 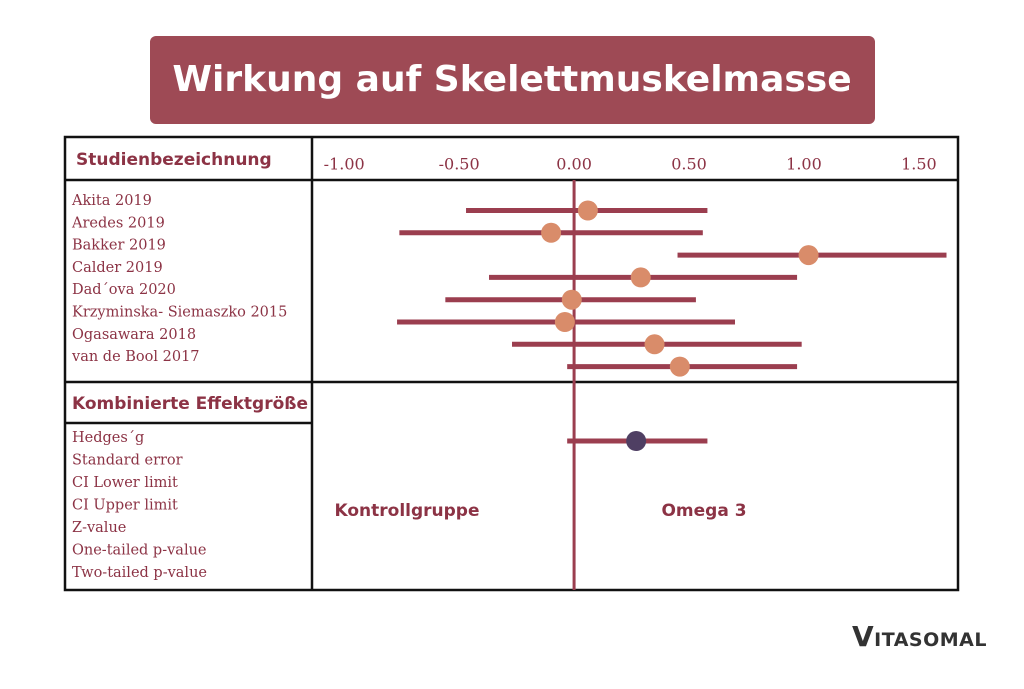 What do you see at coordinates (174, 160) in the screenshot?
I see `column-header: Studienbezeichnung` at bounding box center [174, 160].